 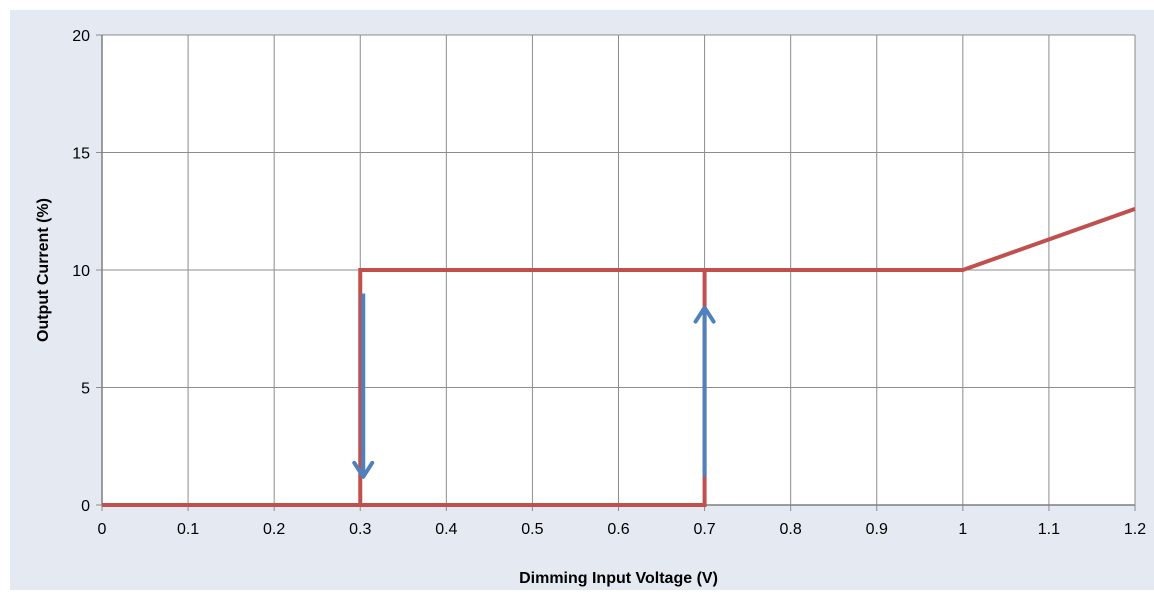 What do you see at coordinates (1049, 529) in the screenshot?
I see `x-tick-label: 1.1` at bounding box center [1049, 529].